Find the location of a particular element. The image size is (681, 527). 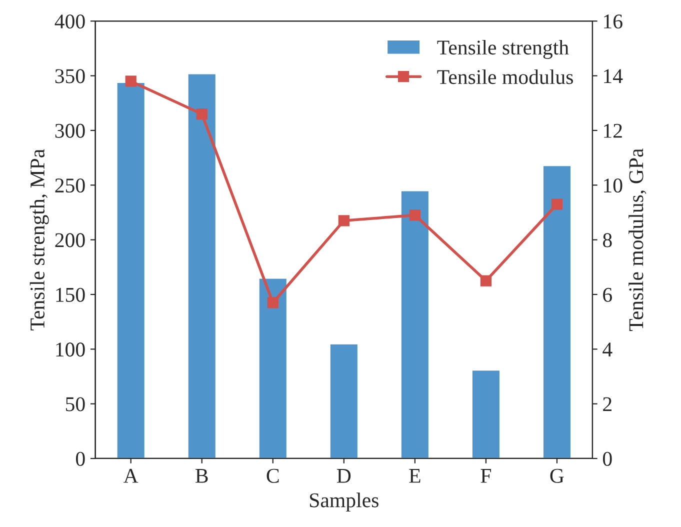

y-tick-label: 250 is located at coordinates (70, 185).